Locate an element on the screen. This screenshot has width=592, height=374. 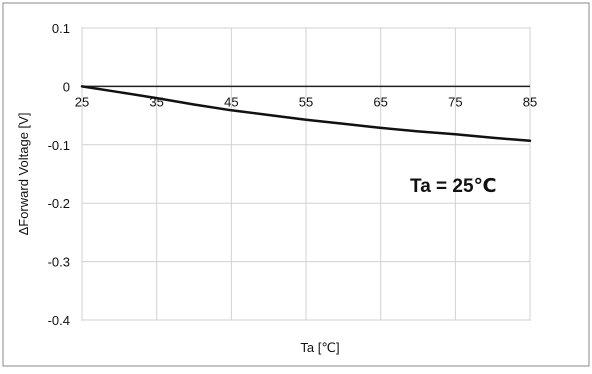
x-tick-label: 85 is located at coordinates (530, 101).